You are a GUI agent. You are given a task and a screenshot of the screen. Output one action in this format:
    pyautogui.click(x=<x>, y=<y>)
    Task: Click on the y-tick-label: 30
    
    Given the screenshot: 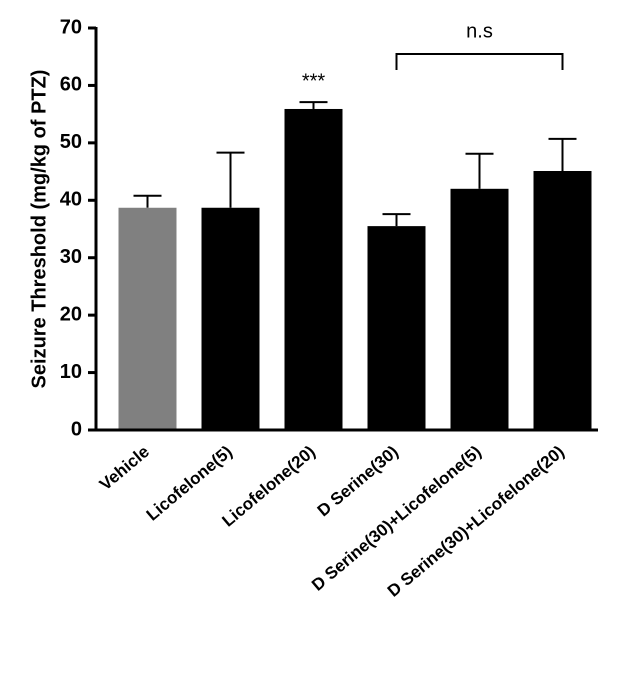 What is the action you would take?
    pyautogui.click(x=71, y=257)
    